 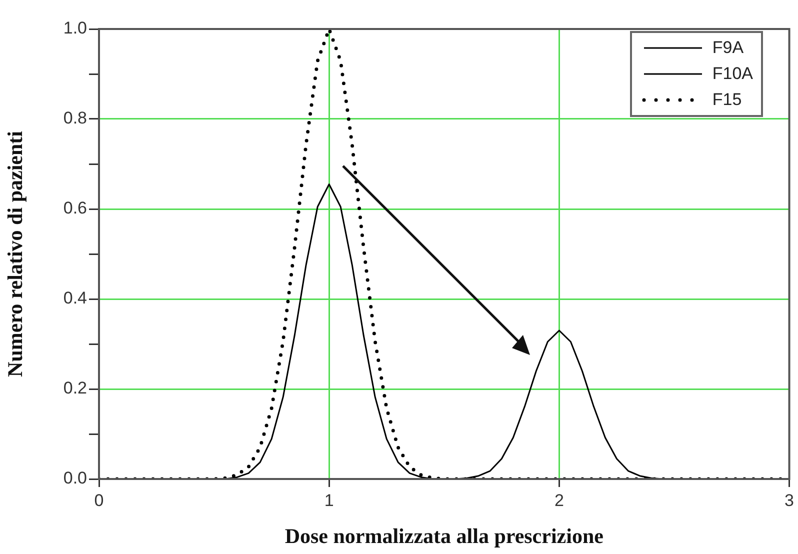 I want to click on legend-label: F9A, so click(x=728, y=48).